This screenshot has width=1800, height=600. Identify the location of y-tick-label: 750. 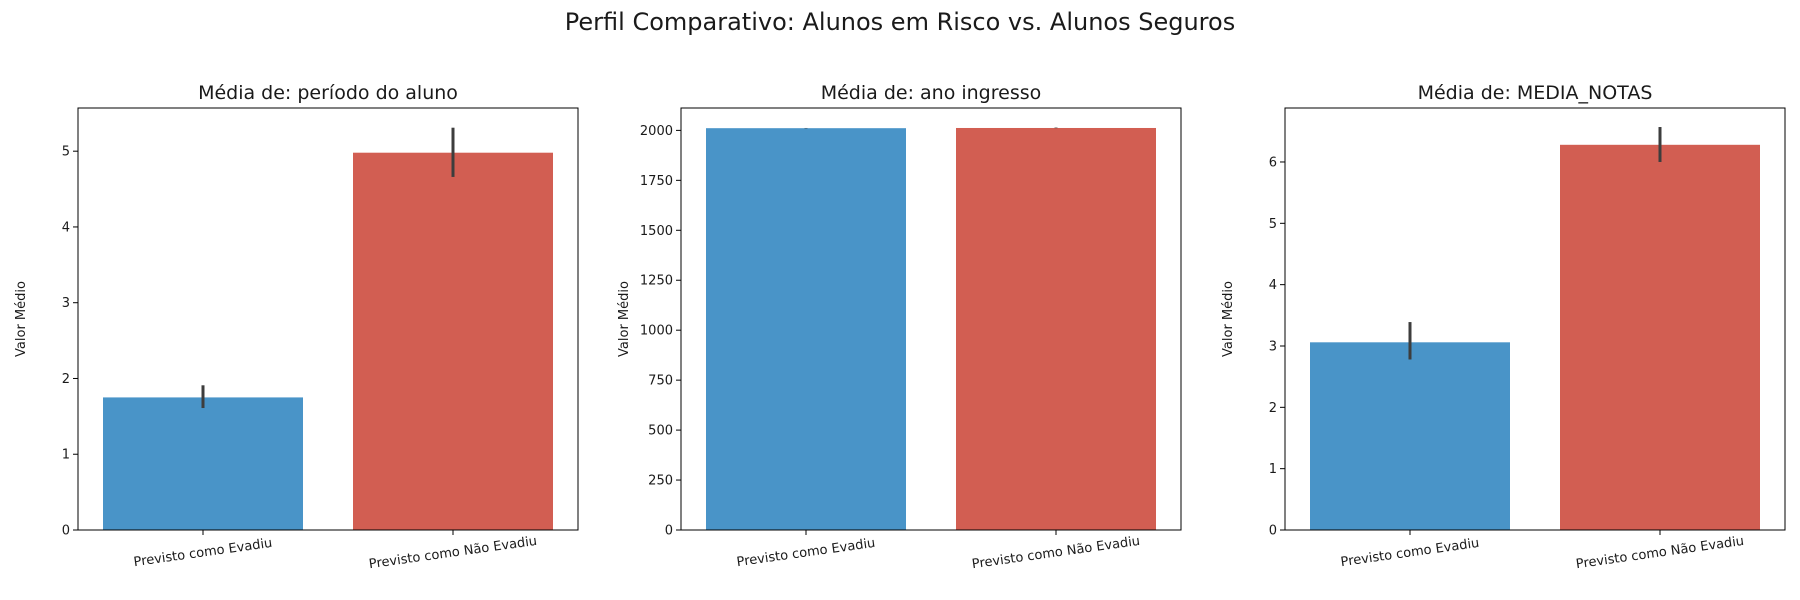
(660, 381).